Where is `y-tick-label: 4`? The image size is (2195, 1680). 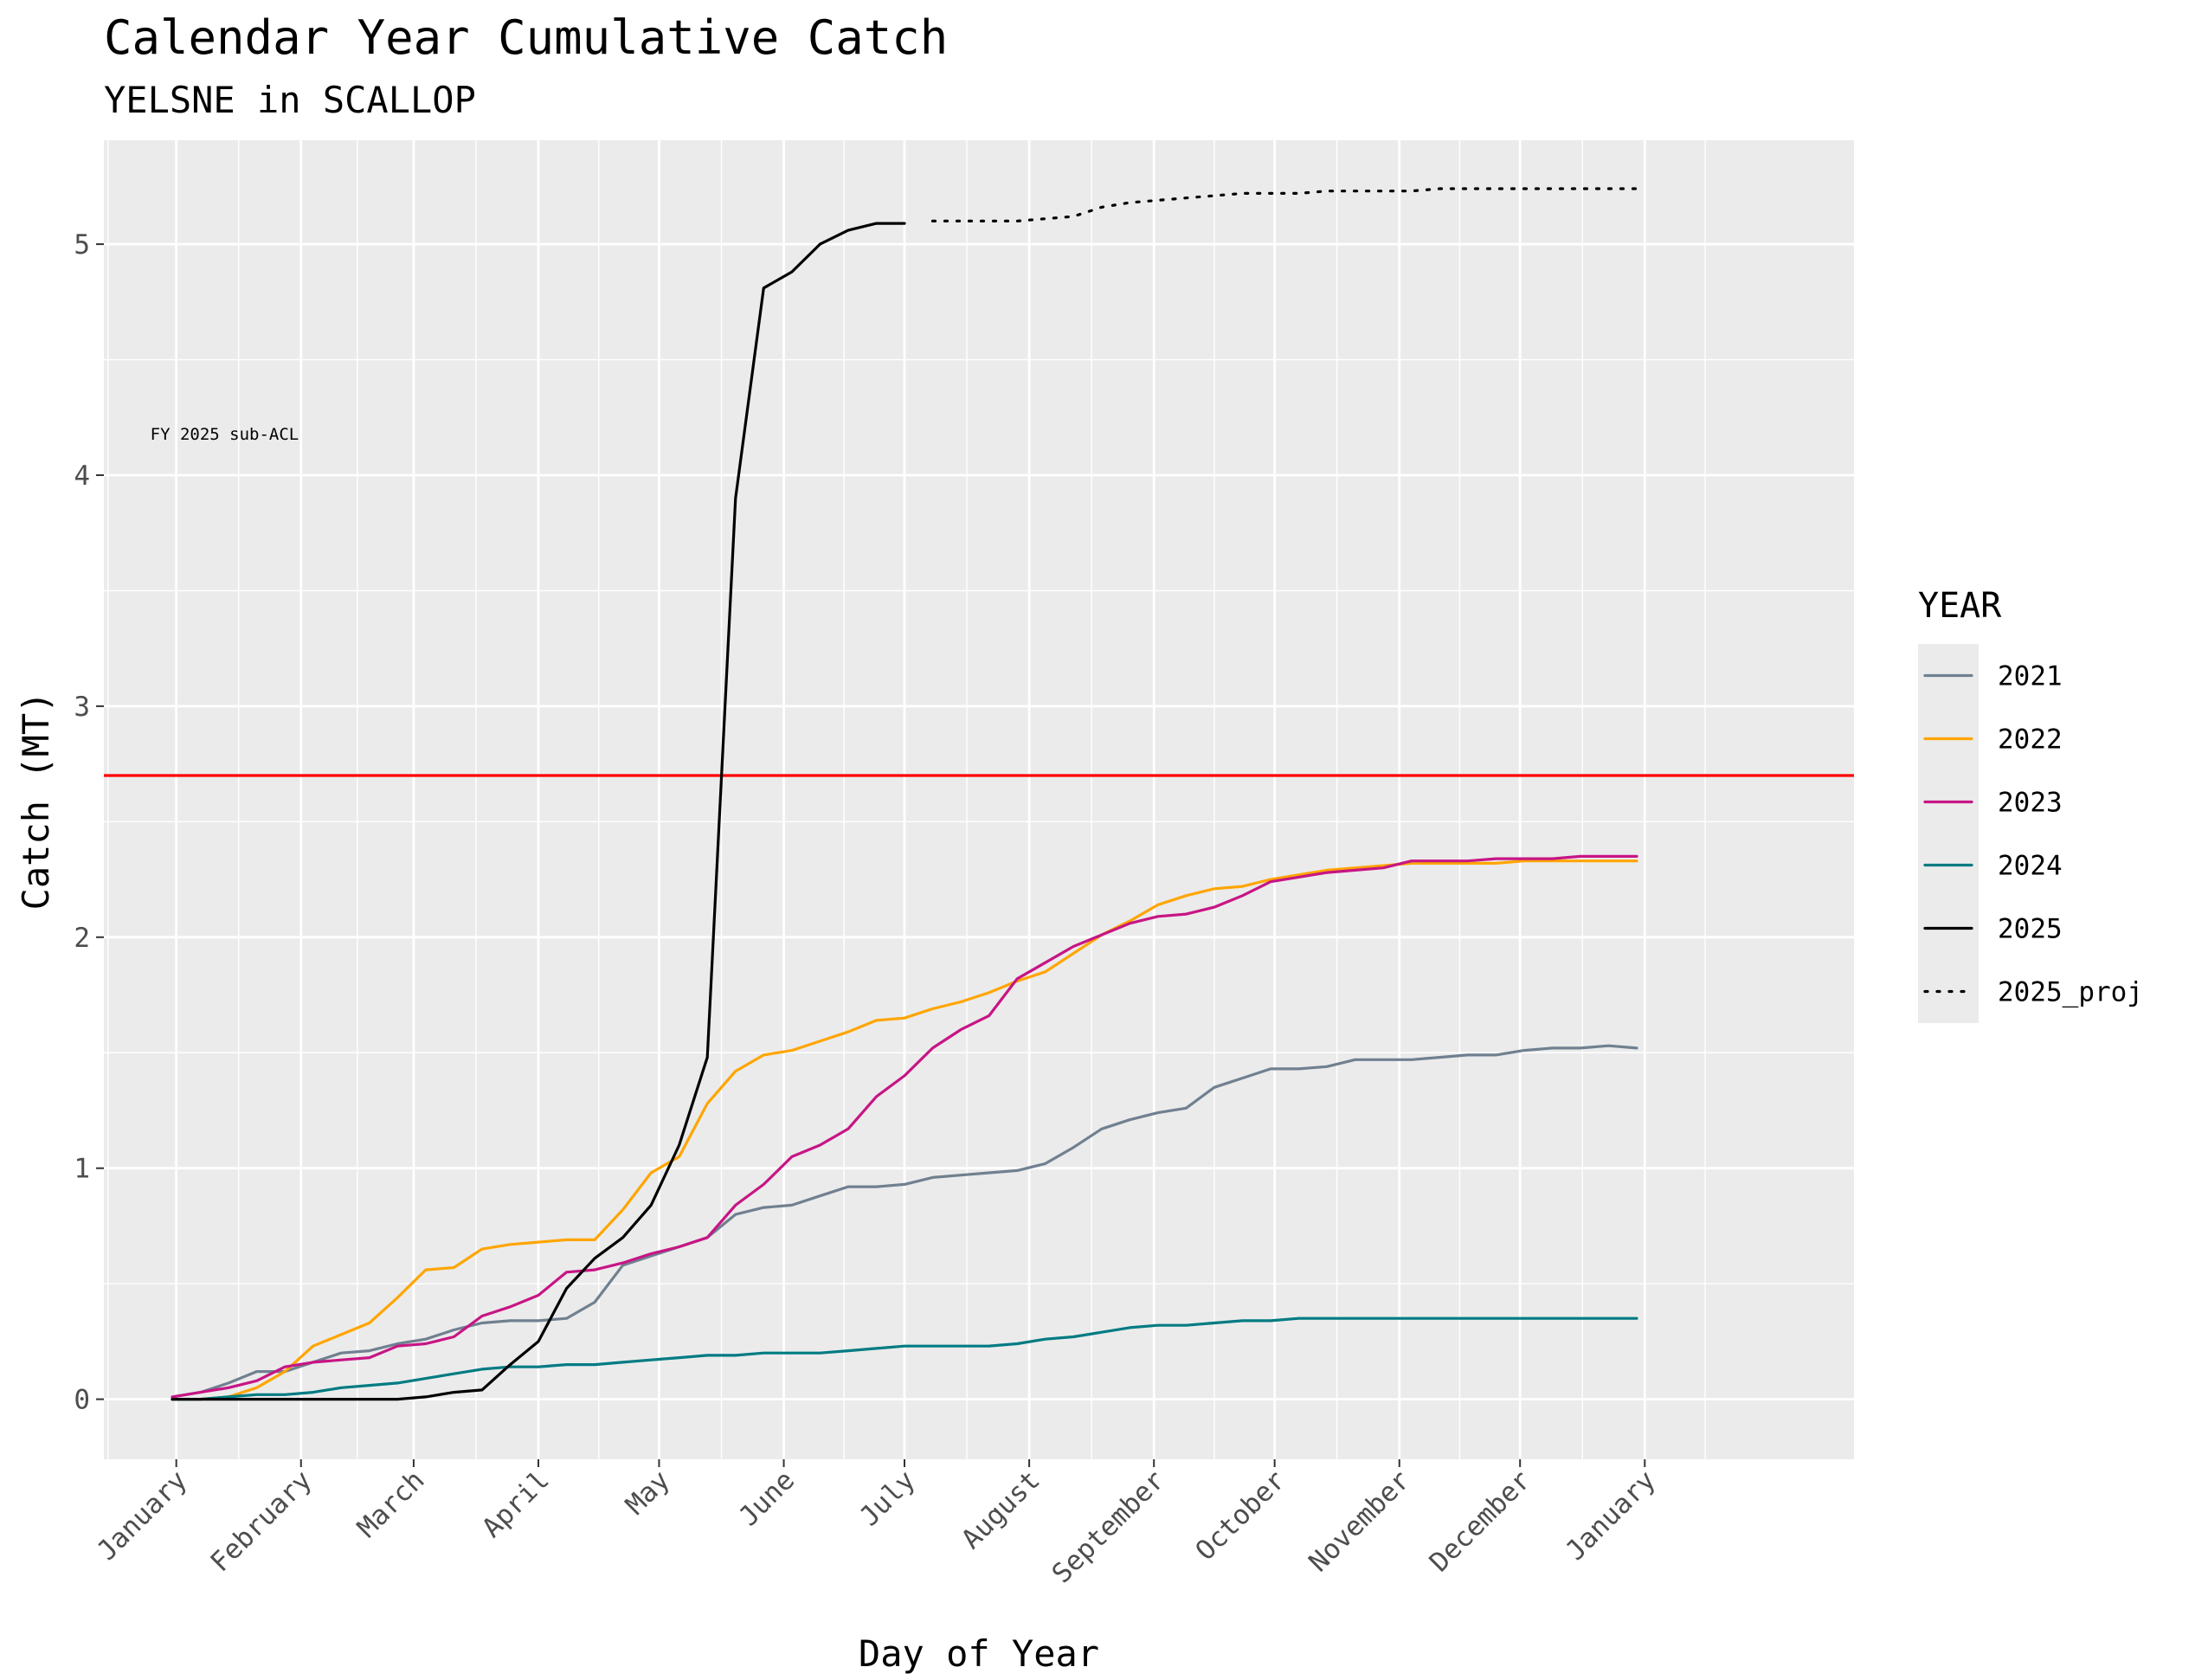 y-tick-label: 4 is located at coordinates (82, 476).